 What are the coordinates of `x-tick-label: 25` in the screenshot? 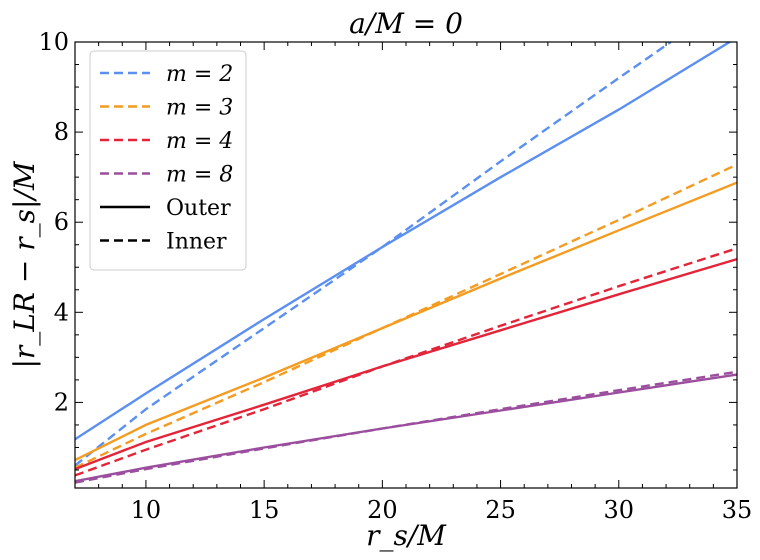 It's located at (500, 510).